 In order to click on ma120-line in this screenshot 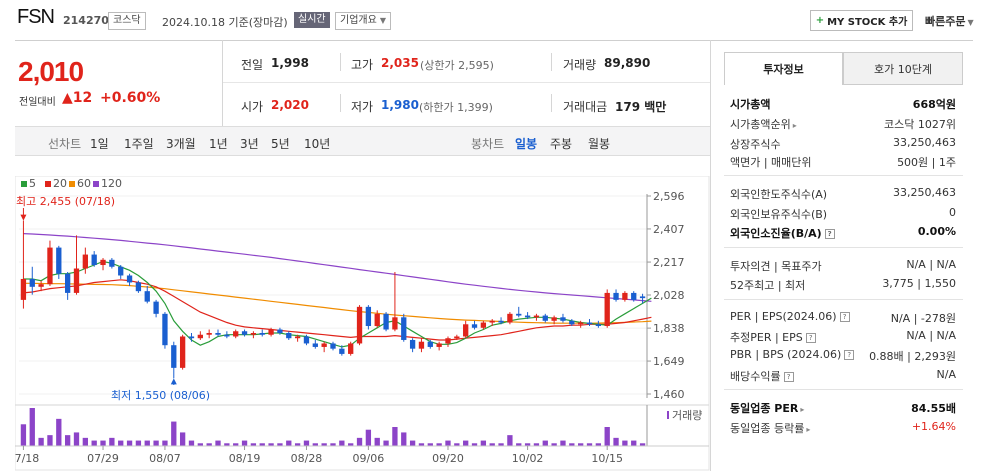, I will do `click(337, 267)`.